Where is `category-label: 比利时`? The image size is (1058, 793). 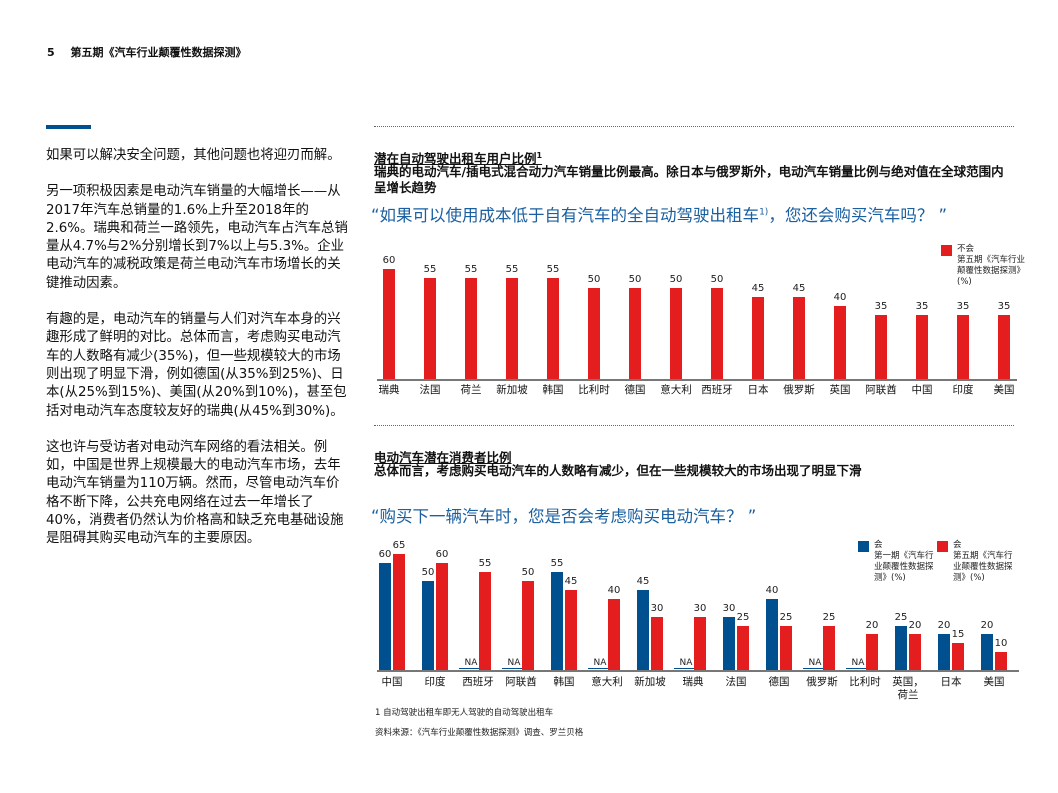 category-label: 比利时 is located at coordinates (865, 682).